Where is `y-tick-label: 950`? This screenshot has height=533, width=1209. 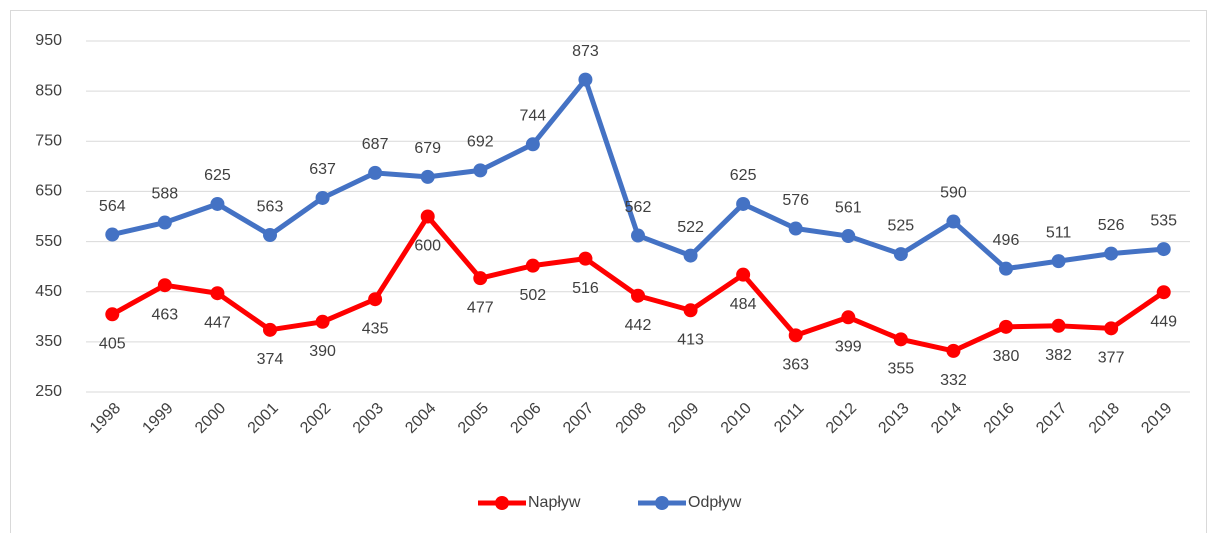 y-tick-label: 950 is located at coordinates (48, 40).